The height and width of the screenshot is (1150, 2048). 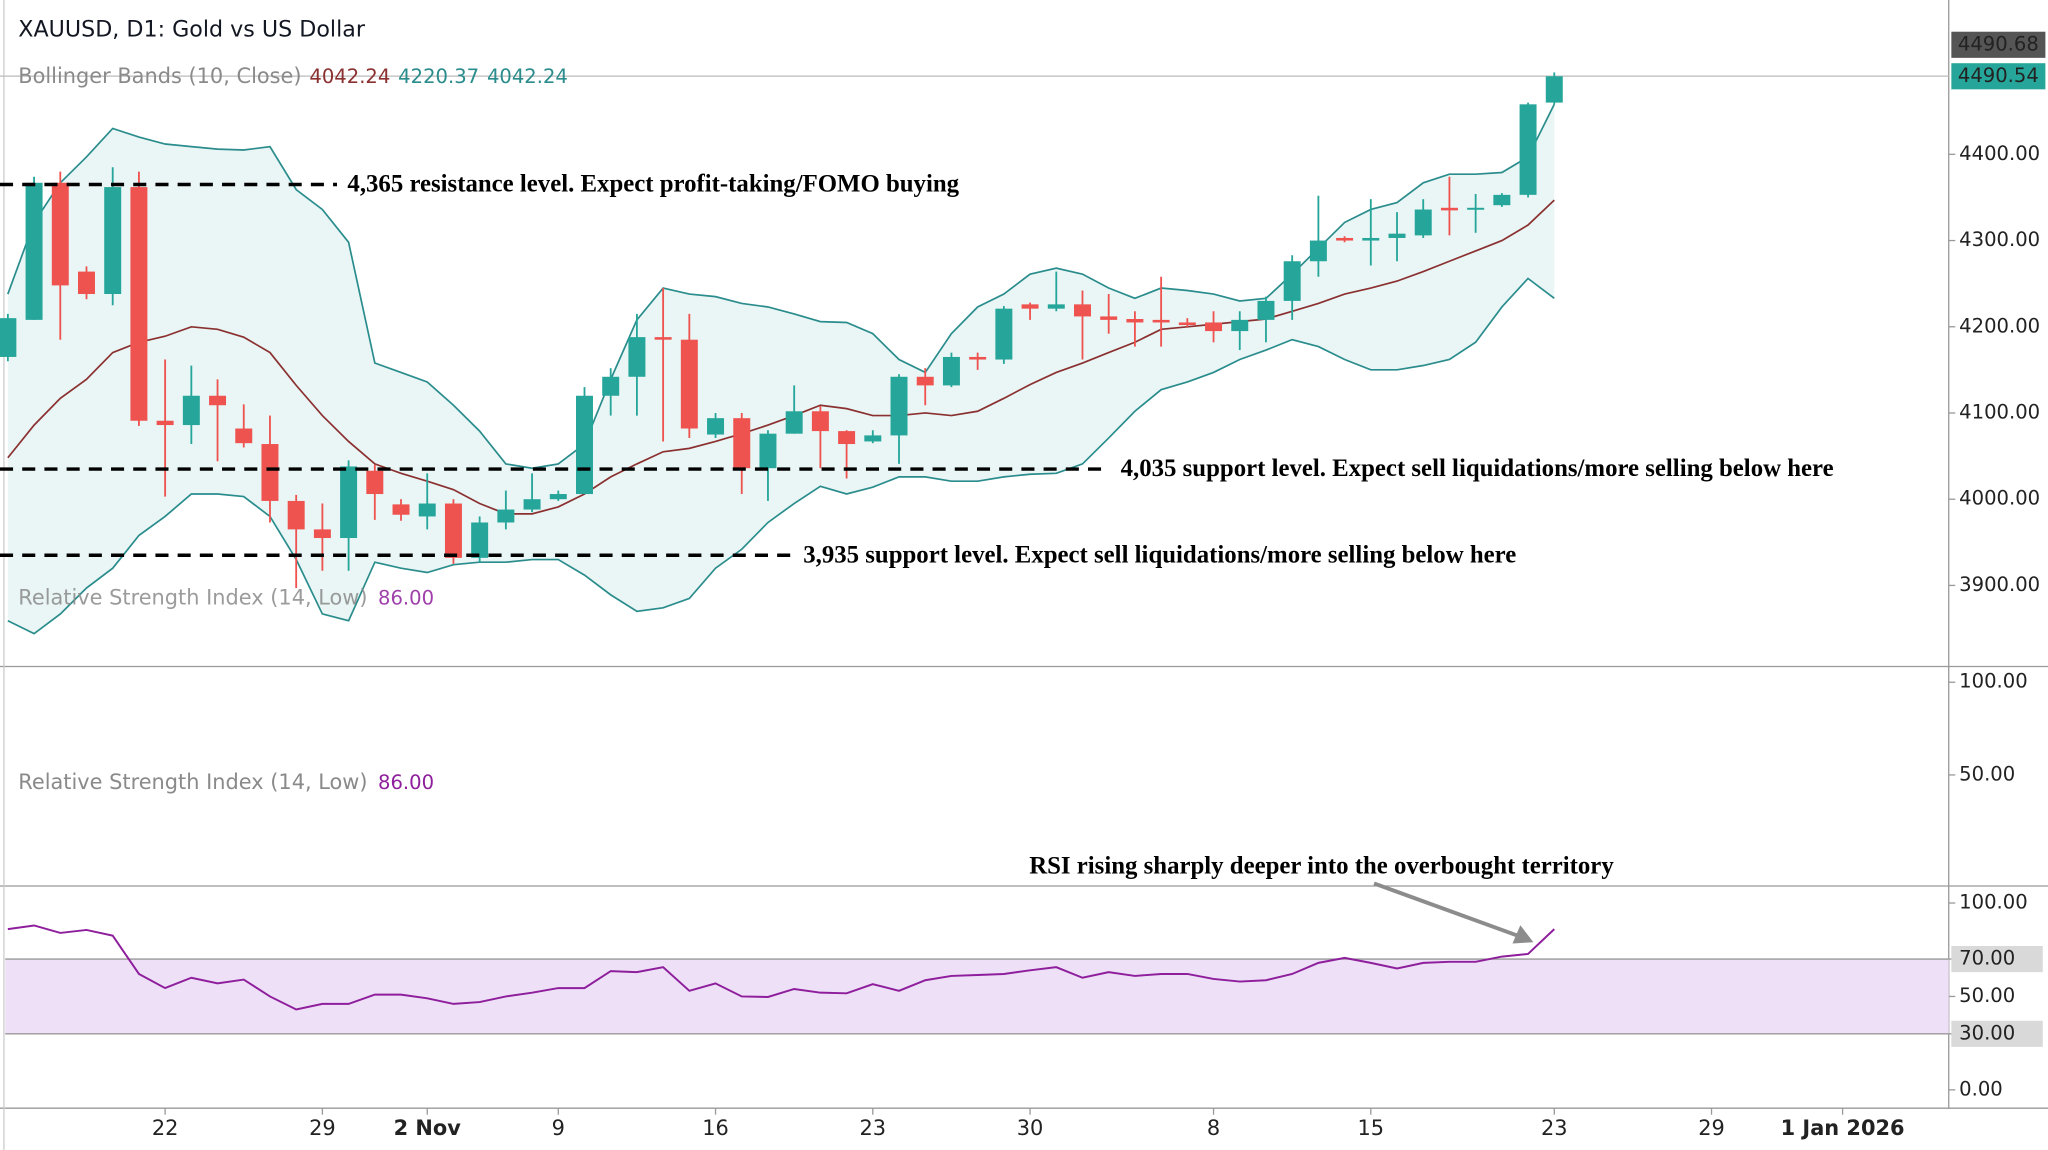 What do you see at coordinates (159, 76) in the screenshot?
I see `indicator-name: Bollinger Bands (10, Close)` at bounding box center [159, 76].